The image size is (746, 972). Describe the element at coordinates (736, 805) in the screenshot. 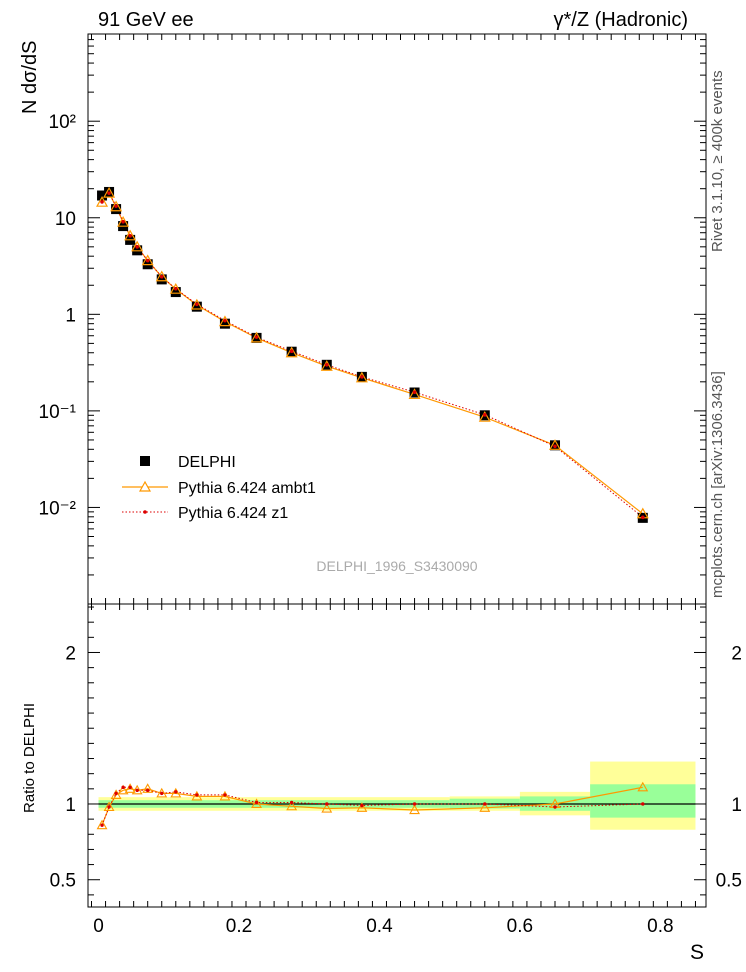

I see `ratio-y-tick-label-right: 1` at that location.